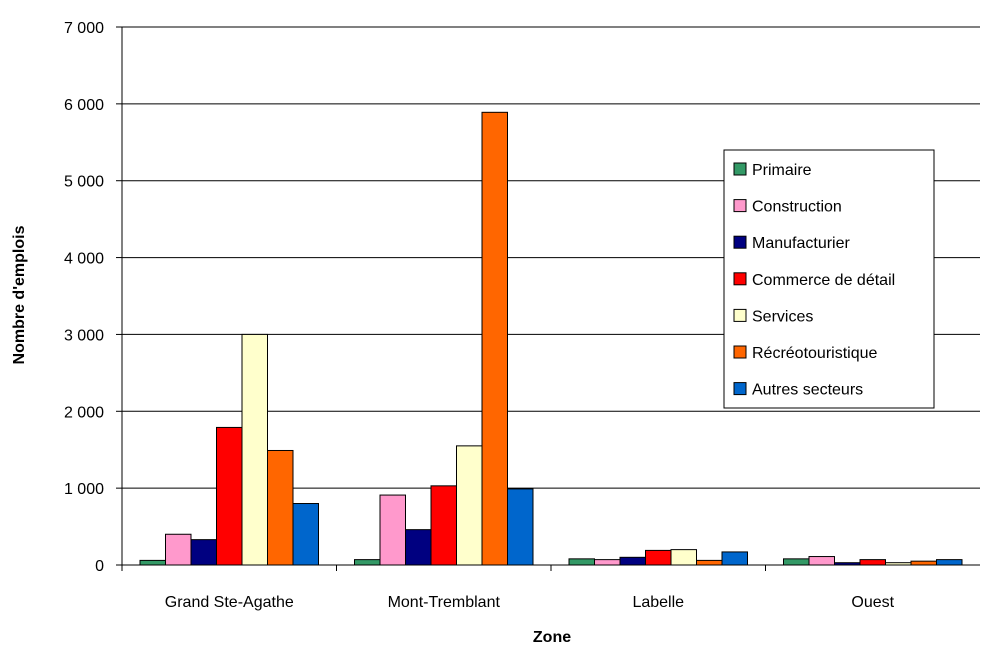  I want to click on bar-primaire-mont-tremblant, so click(367, 562).